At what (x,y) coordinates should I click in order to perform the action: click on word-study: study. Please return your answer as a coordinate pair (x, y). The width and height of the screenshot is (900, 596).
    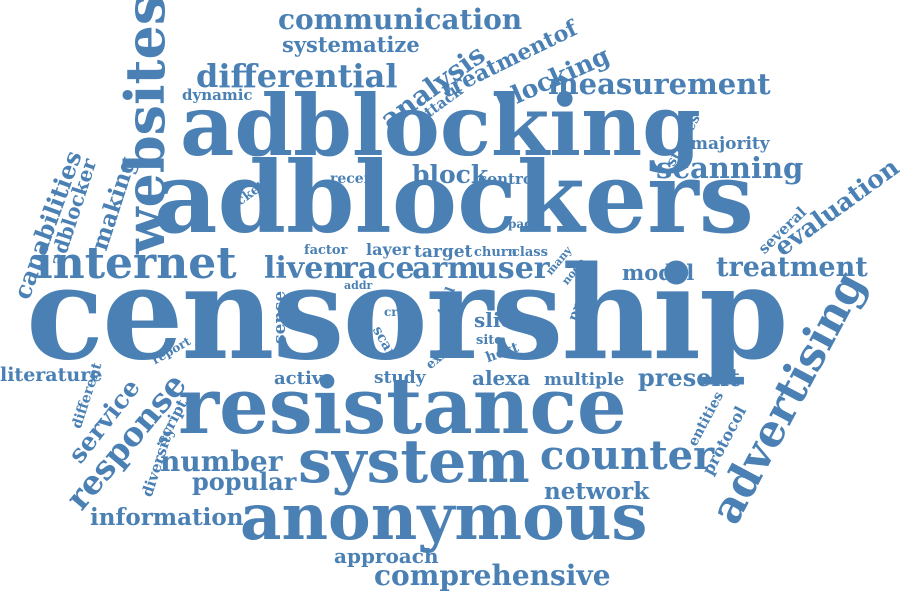
    Looking at the image, I should click on (400, 378).